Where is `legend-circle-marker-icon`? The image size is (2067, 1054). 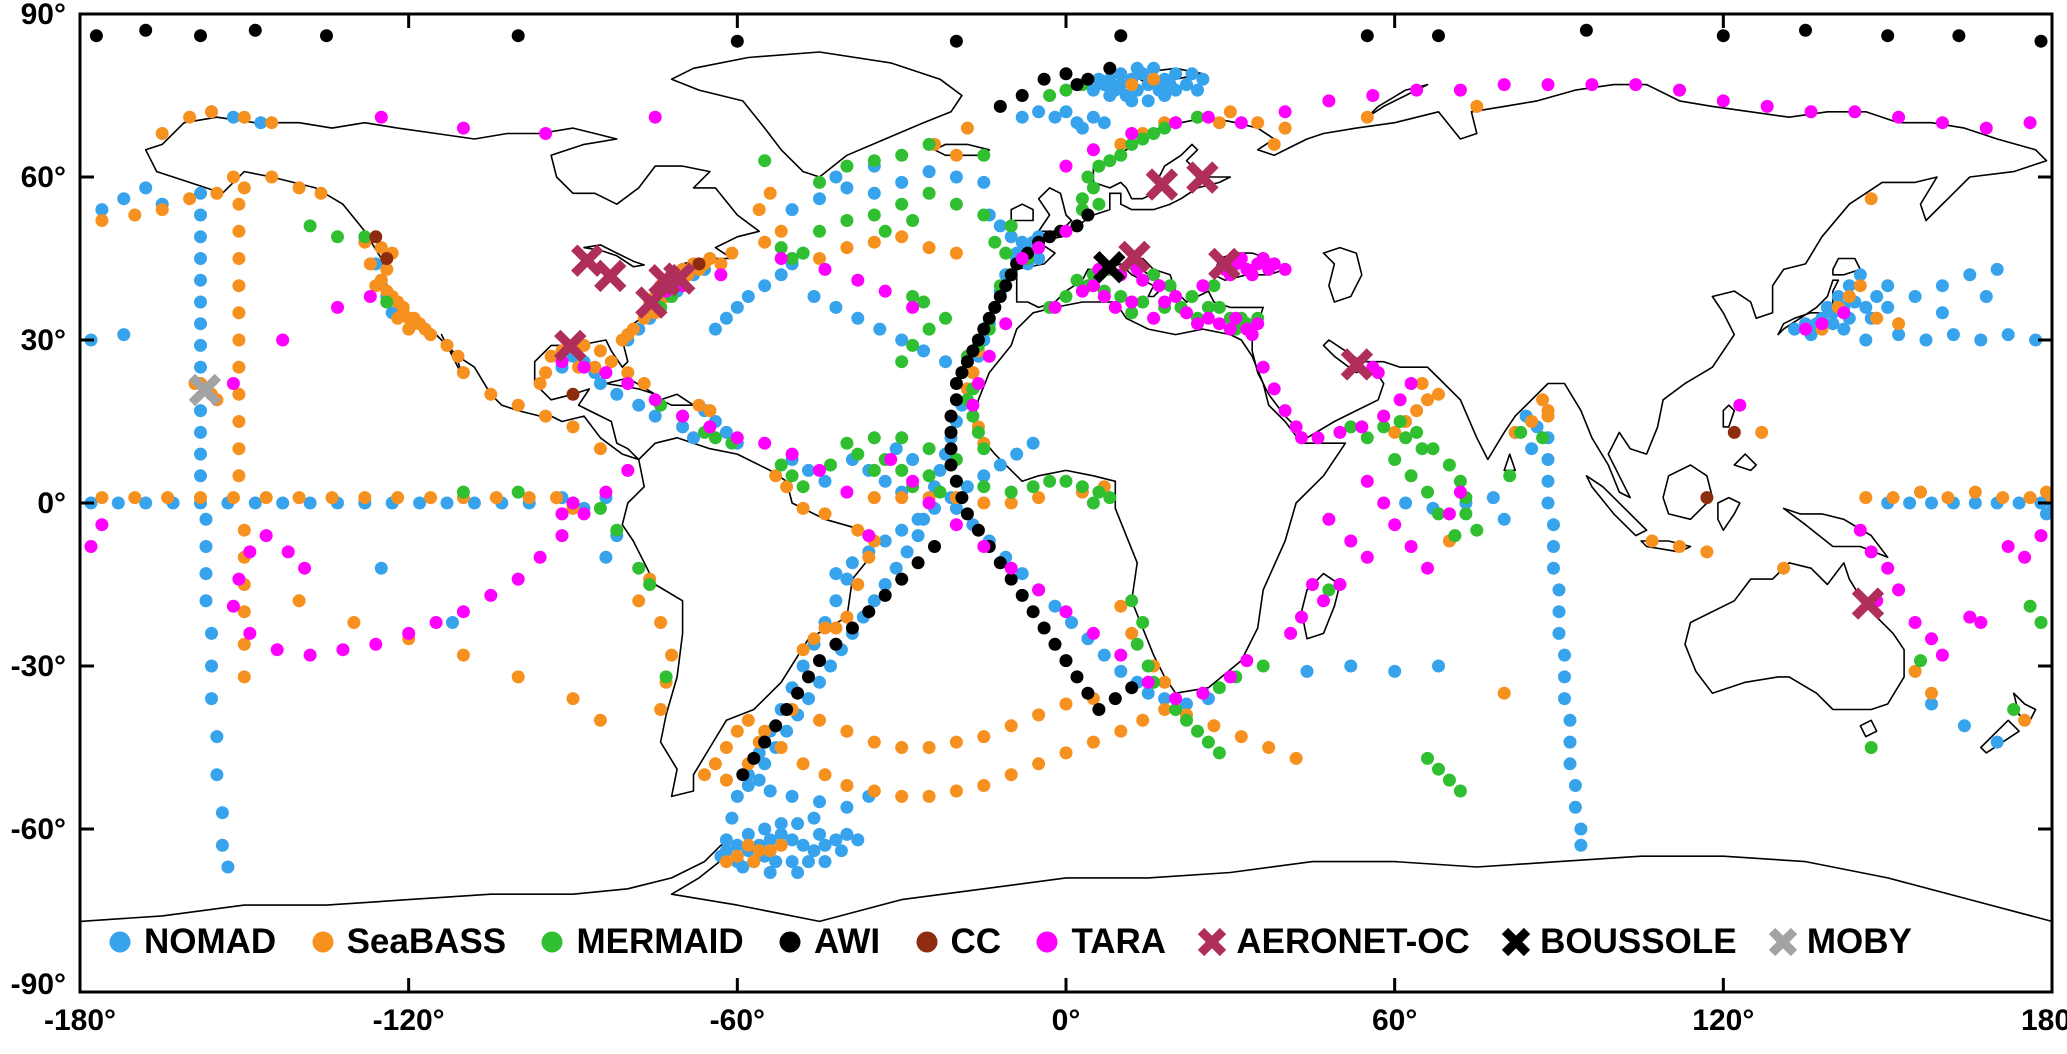
legend-circle-marker-icon is located at coordinates (120, 942).